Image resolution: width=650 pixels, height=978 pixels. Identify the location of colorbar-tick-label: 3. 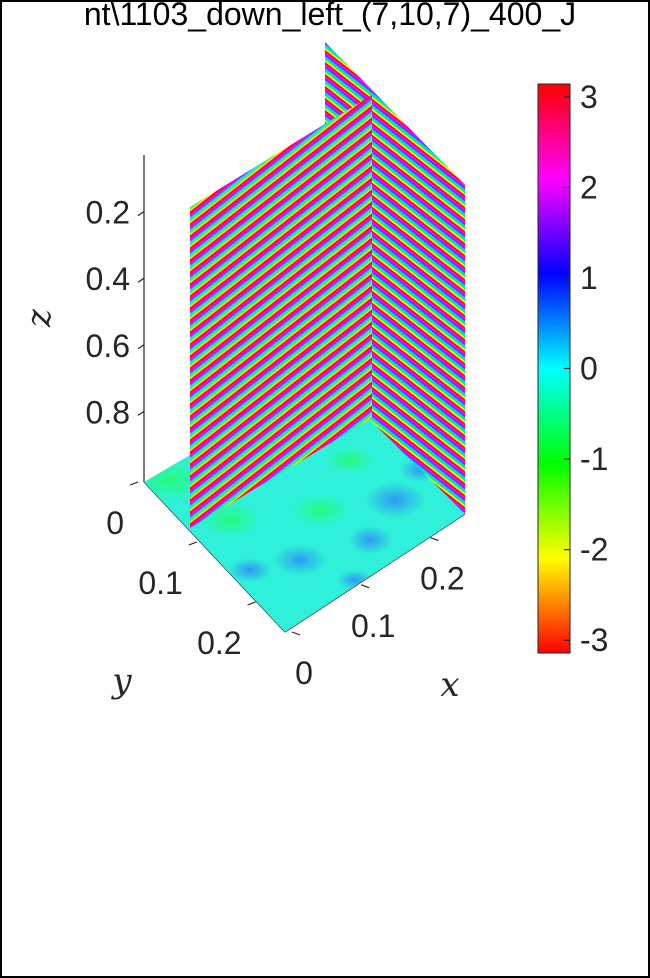
(589, 97).